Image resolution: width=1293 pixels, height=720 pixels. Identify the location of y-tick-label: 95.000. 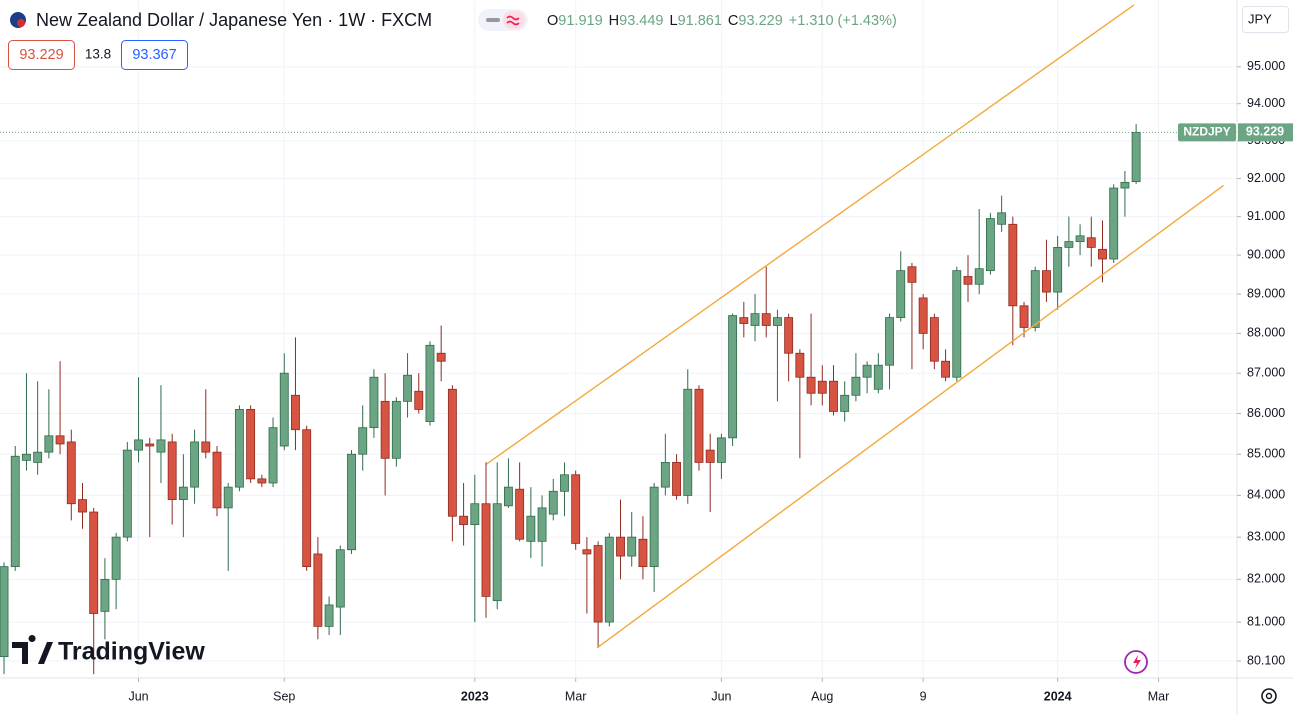
(1266, 66).